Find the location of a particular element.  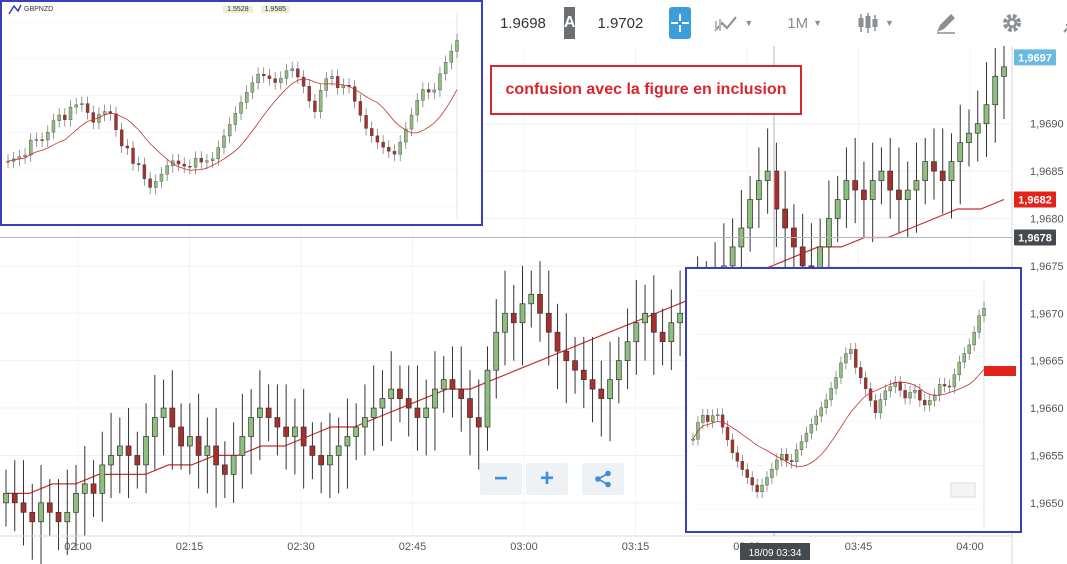

pencil-icon is located at coordinates (945, 24).